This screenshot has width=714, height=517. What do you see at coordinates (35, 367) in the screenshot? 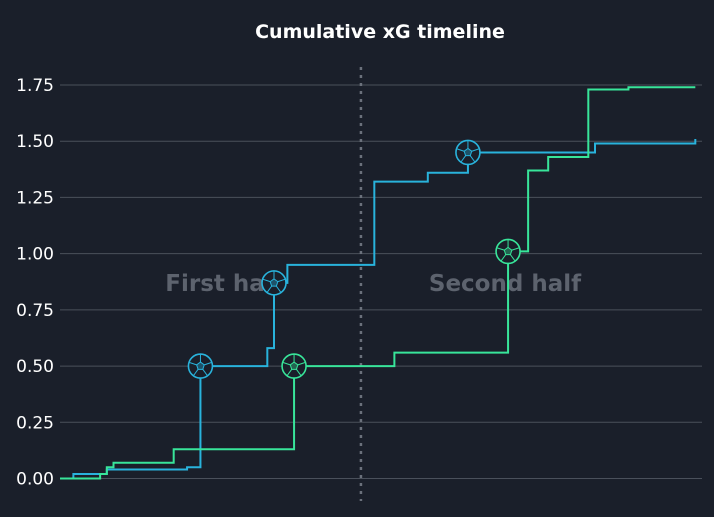
I see `y-tick-label: 0.50` at bounding box center [35, 367].